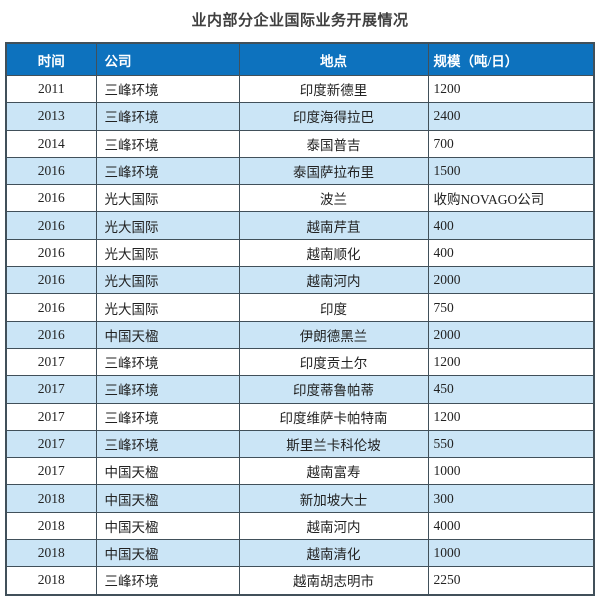  Describe the element at coordinates (51, 143) in the screenshot. I see `table-cell-time: 2014` at that location.